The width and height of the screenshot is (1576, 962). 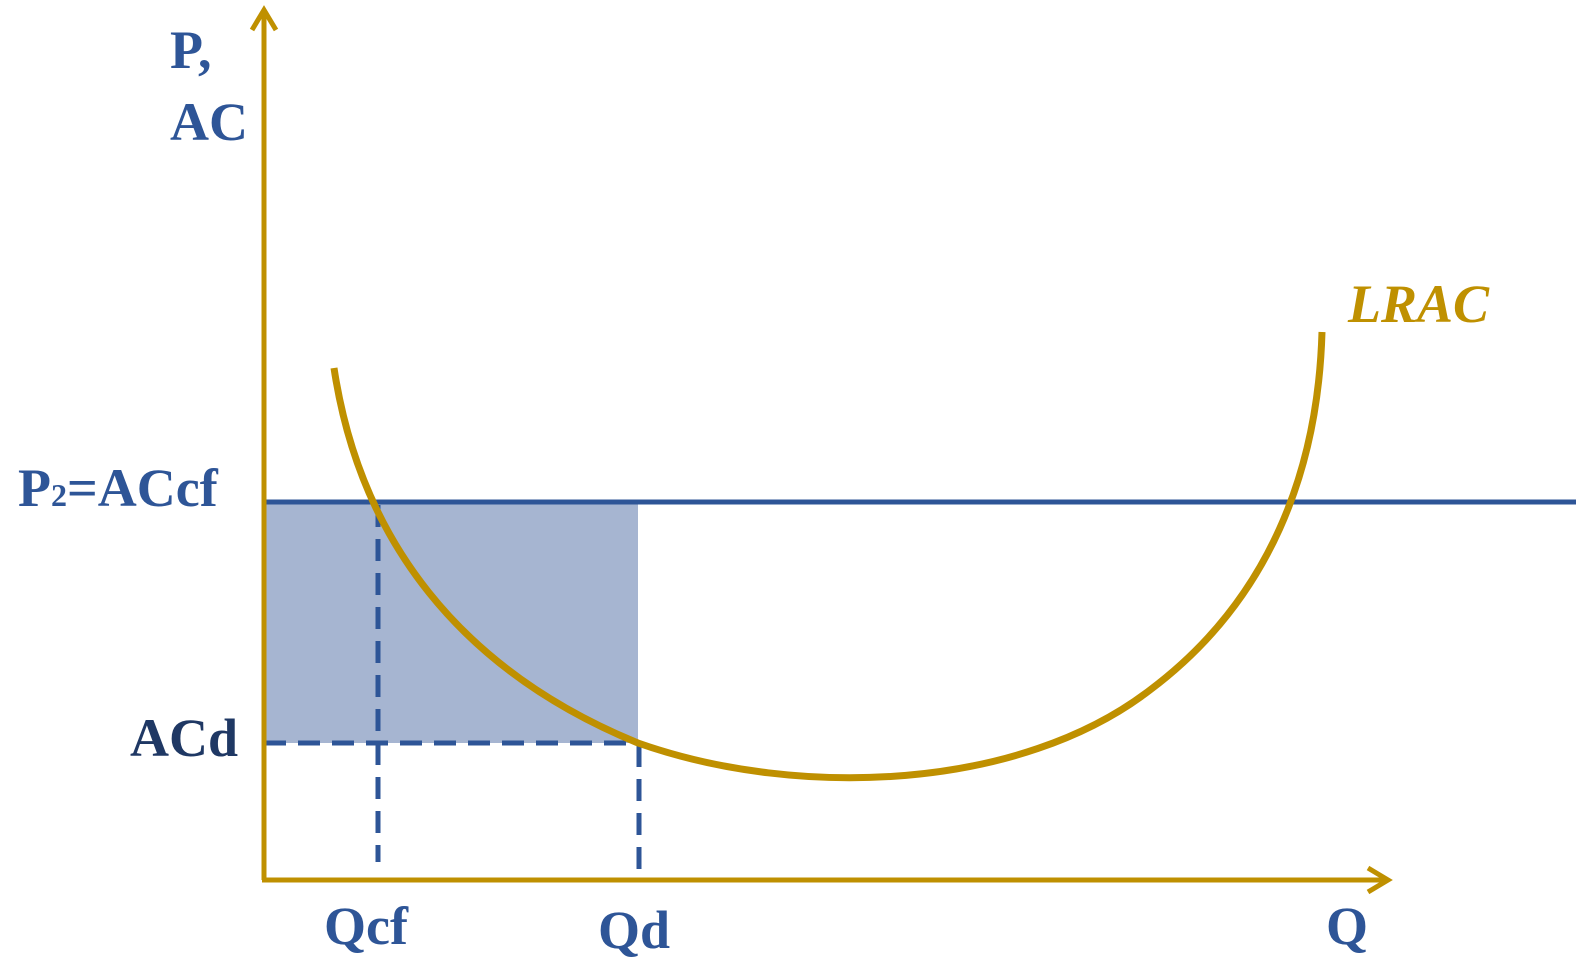 I want to click on p2-prefix: P, so click(x=34, y=488).